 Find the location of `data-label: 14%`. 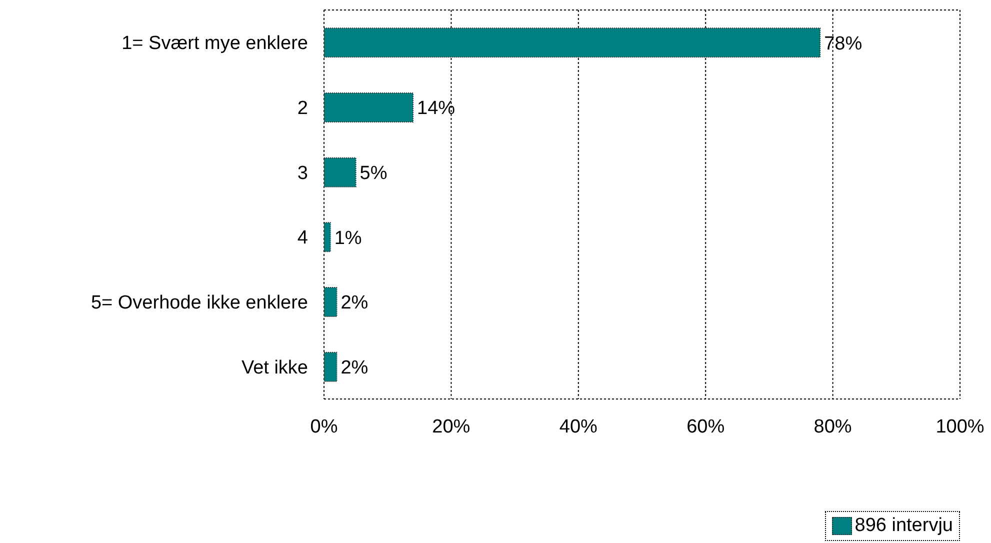

data-label: 14% is located at coordinates (436, 109).